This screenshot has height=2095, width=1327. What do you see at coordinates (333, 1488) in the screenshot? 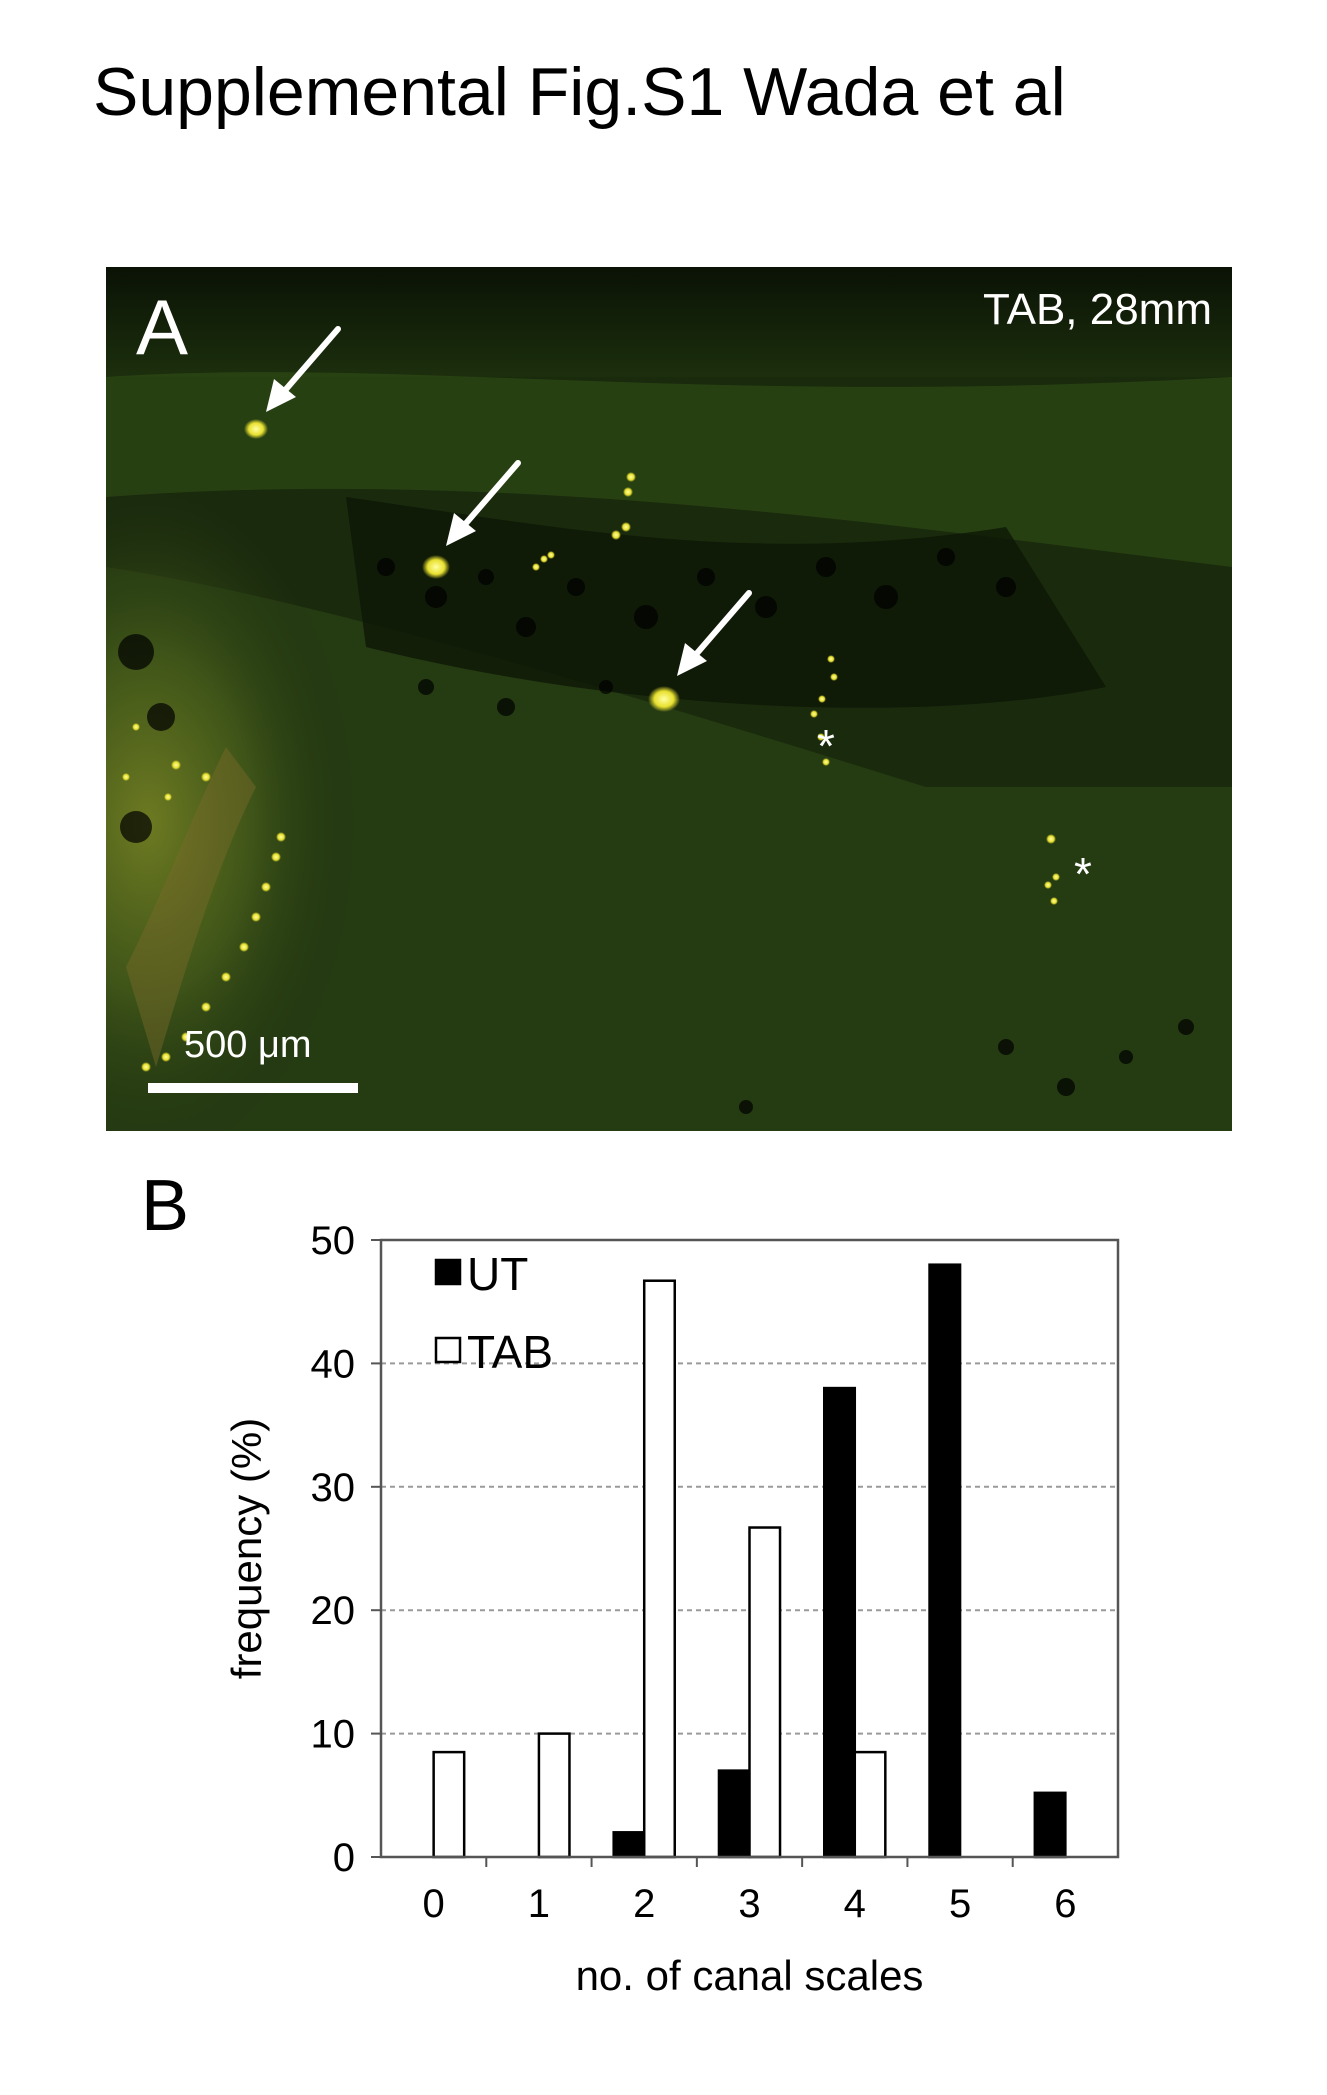
I see `y-tick-label: 30` at bounding box center [333, 1488].